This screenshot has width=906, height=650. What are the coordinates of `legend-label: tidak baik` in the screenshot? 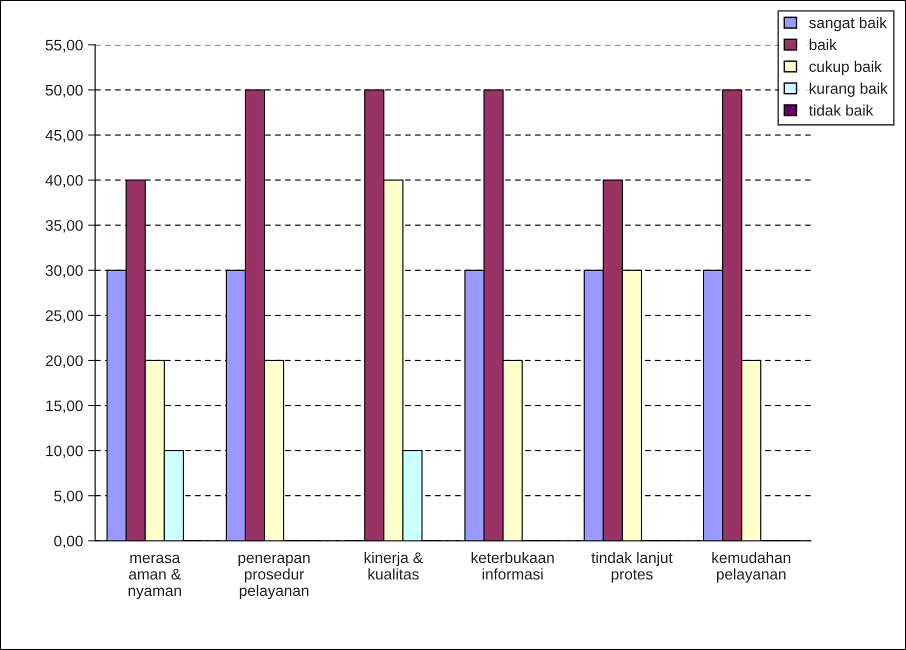 It's located at (841, 110).